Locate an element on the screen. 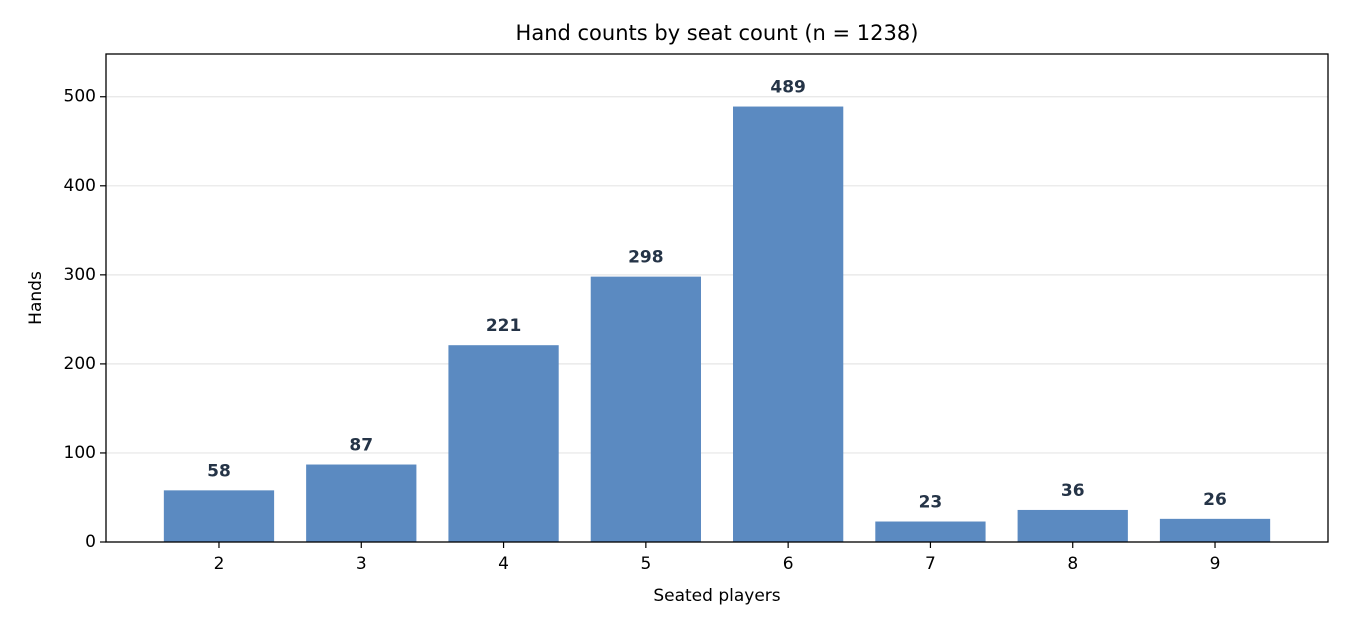 This screenshot has width=1350, height=630. y-tick-label: 200 is located at coordinates (80, 364).